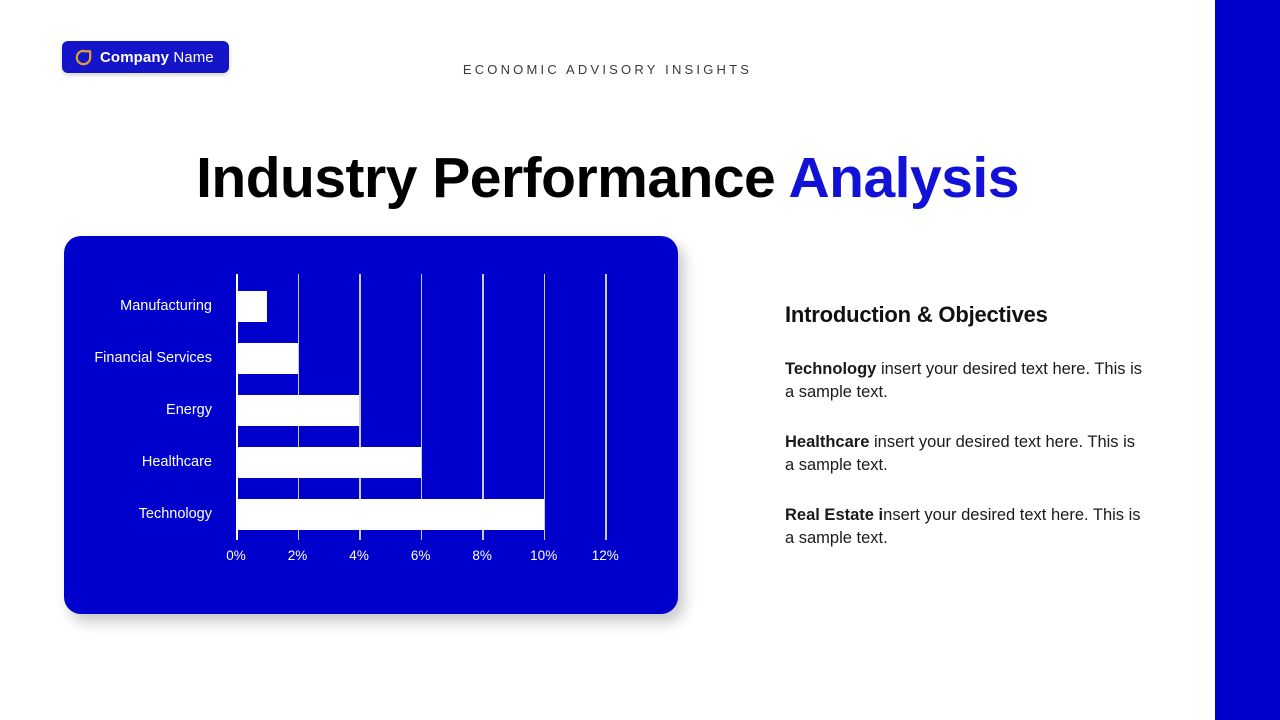 The image size is (1280, 720). I want to click on chart-category-label: Manufacturing, so click(166, 306).